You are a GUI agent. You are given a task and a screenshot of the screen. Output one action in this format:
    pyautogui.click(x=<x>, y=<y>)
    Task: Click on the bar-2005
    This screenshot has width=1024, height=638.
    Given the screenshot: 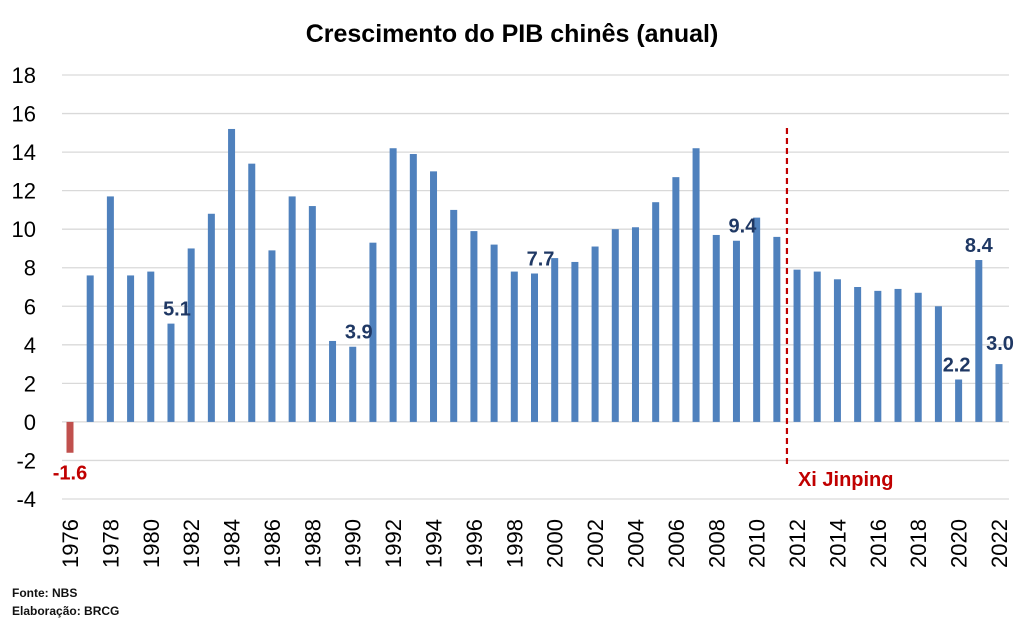 What is the action you would take?
    pyautogui.click(x=656, y=312)
    